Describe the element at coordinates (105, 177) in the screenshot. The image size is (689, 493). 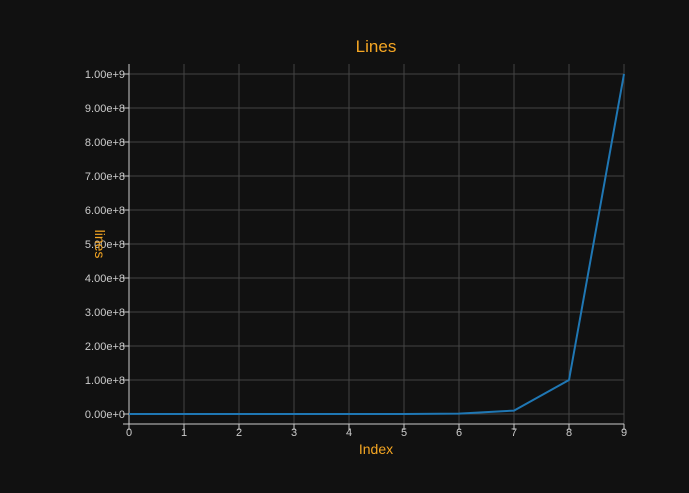
I see `y-tick-label: 7.00e+8` at that location.